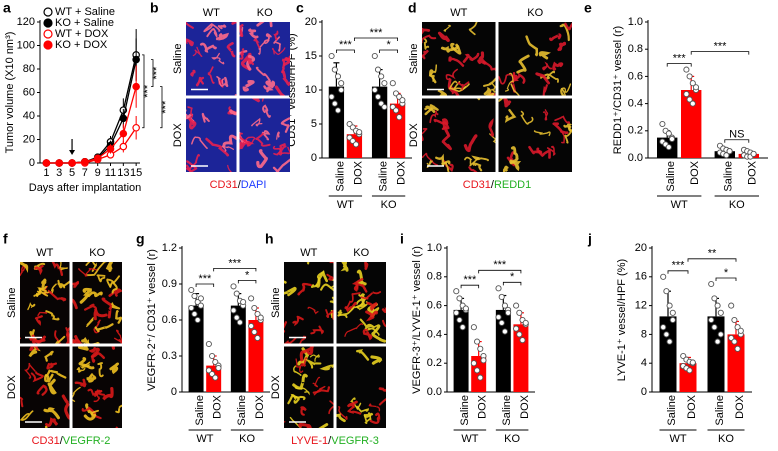 The image size is (778, 451). What do you see at coordinates (98, 173) in the screenshot?
I see `x-tick-label: 9` at bounding box center [98, 173].